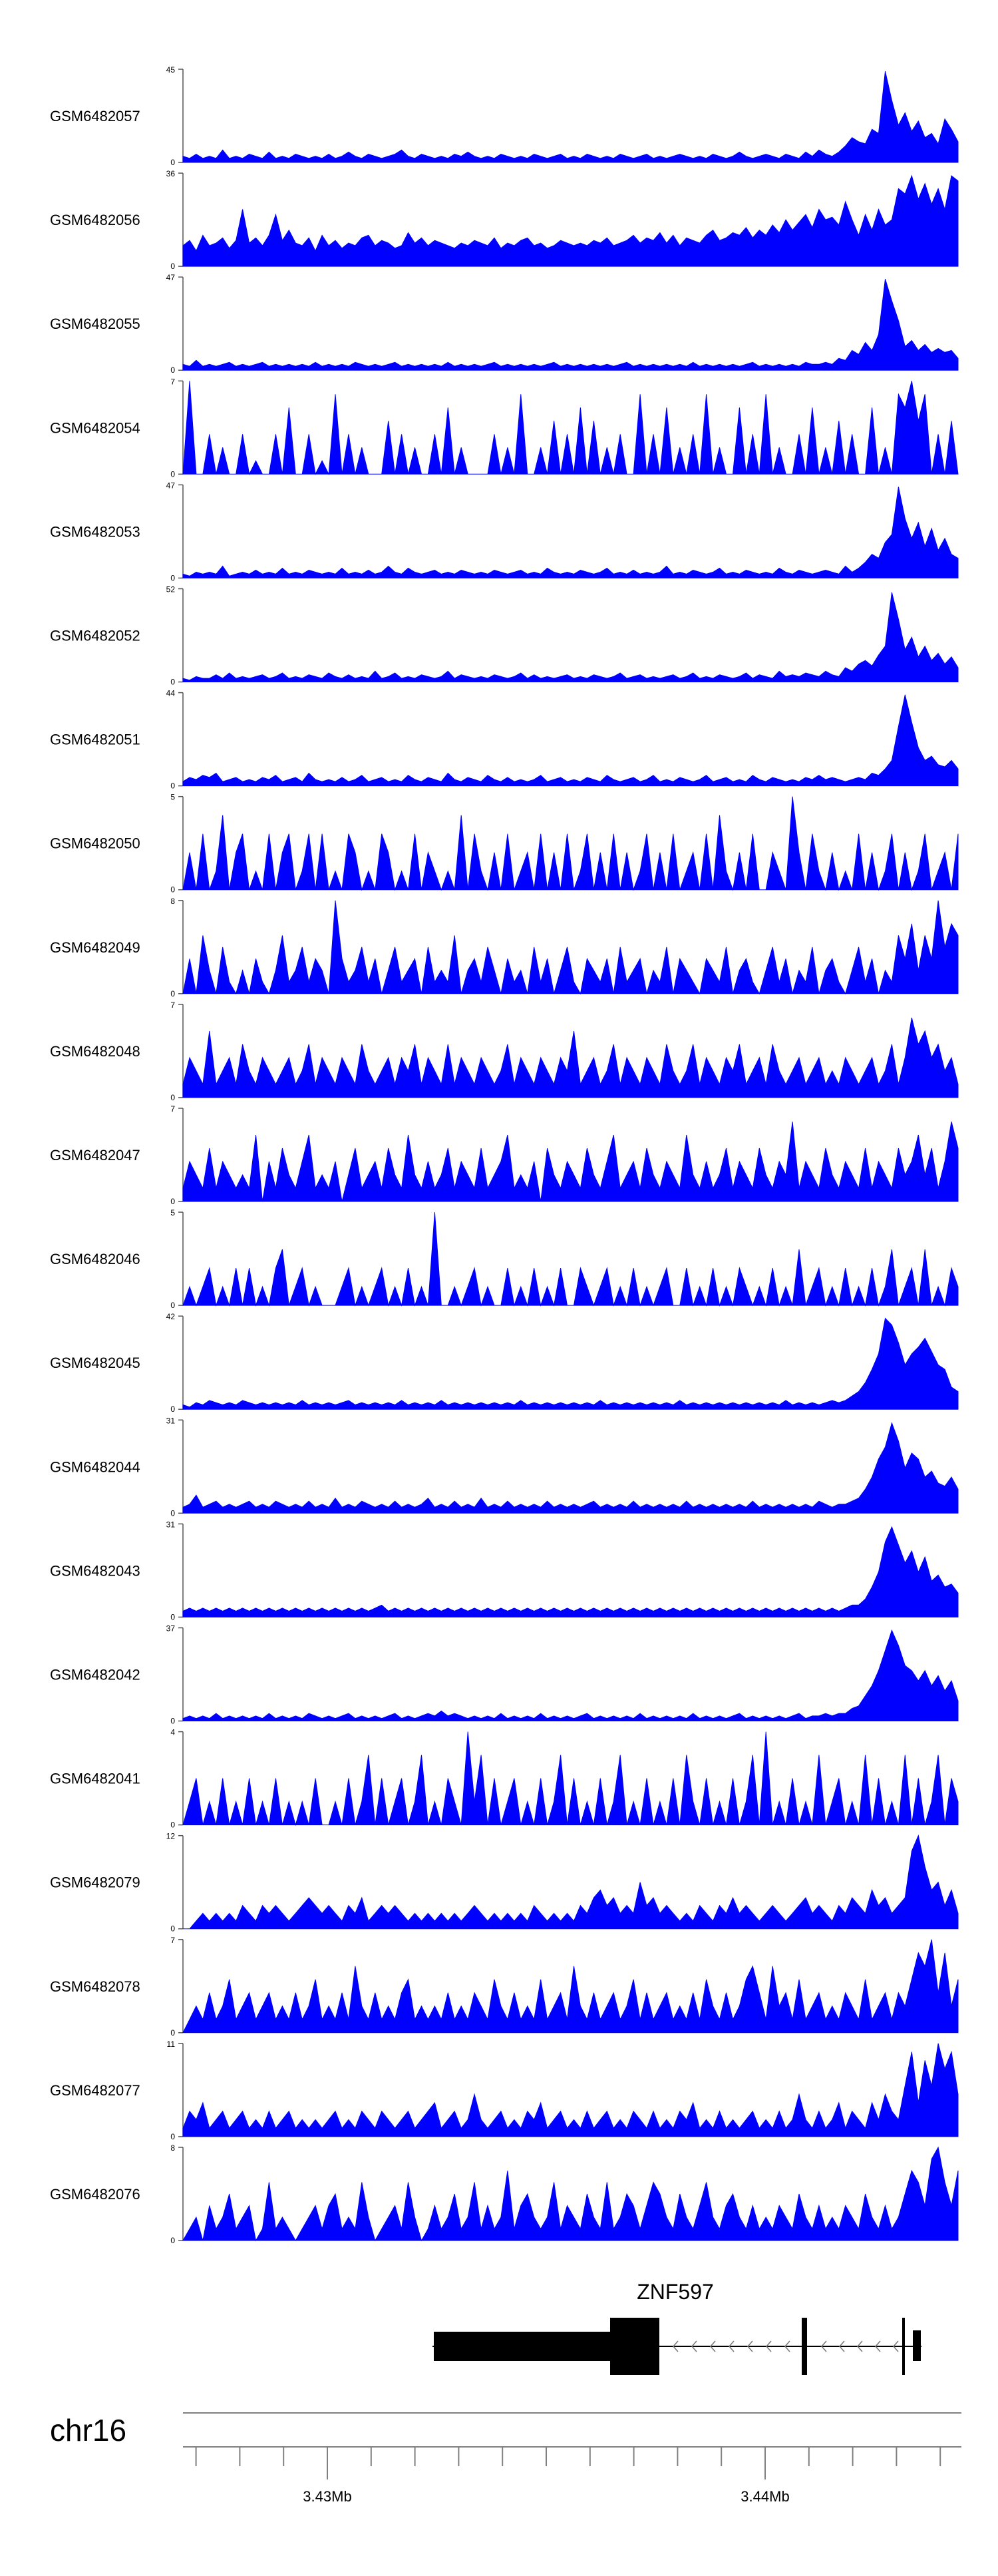 The width and height of the screenshot is (998, 2576). Describe the element at coordinates (172, 1732) in the screenshot. I see `track-ymax-label: 4` at that location.